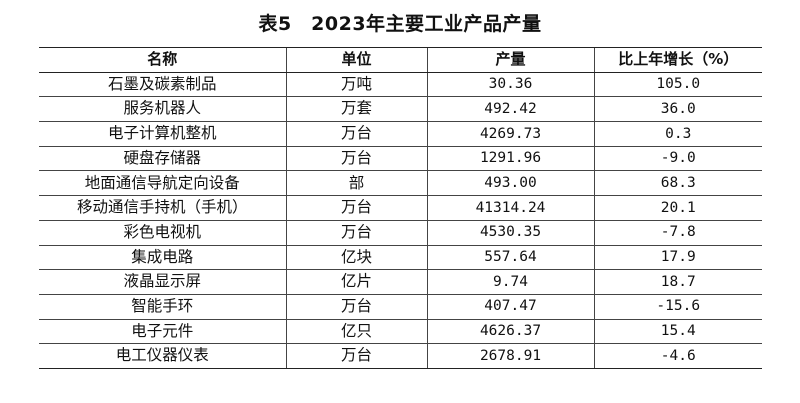 This screenshot has height=403, width=800. Describe the element at coordinates (162, 134) in the screenshot. I see `product-name: 电子计算机整机` at that location.